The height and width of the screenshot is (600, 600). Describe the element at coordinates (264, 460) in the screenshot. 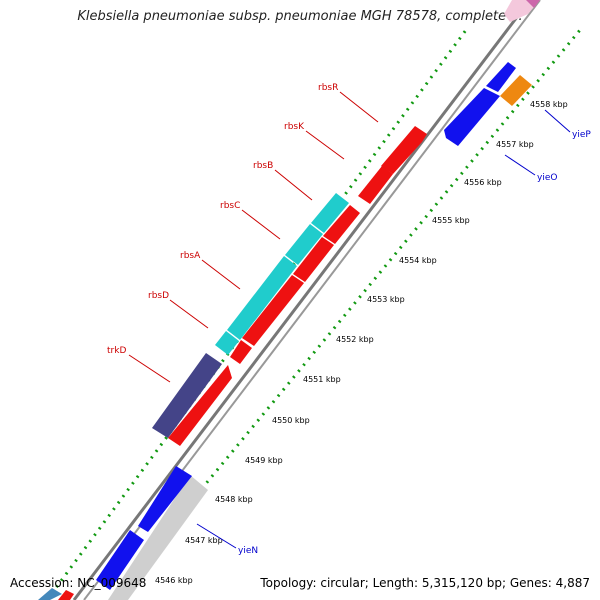

I see `scale-tick-label: 4549 kbp` at that location.